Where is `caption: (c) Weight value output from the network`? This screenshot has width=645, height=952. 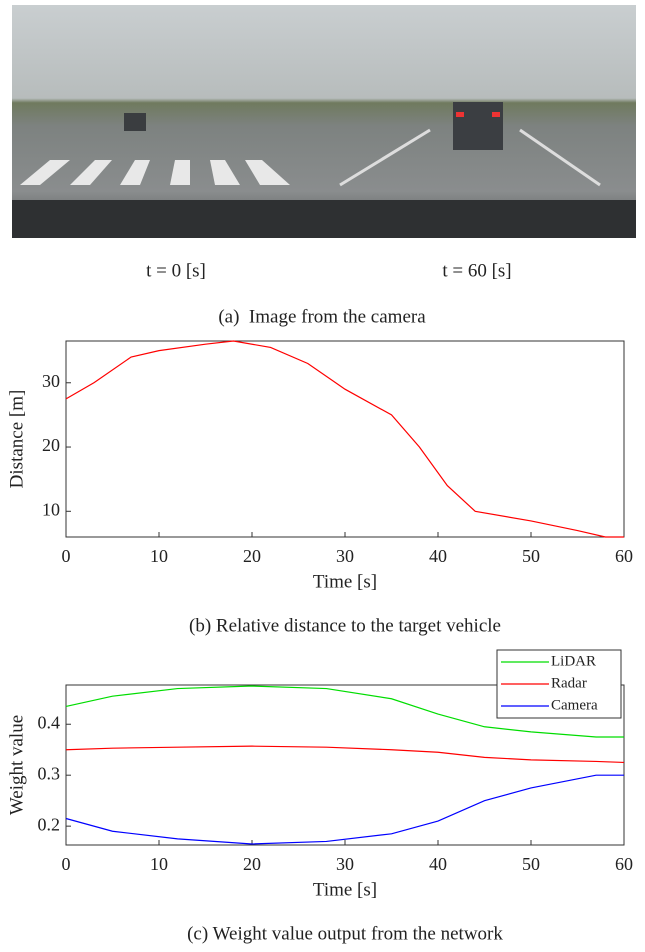 caption: (c) Weight value output from the network is located at coordinates (345, 933).